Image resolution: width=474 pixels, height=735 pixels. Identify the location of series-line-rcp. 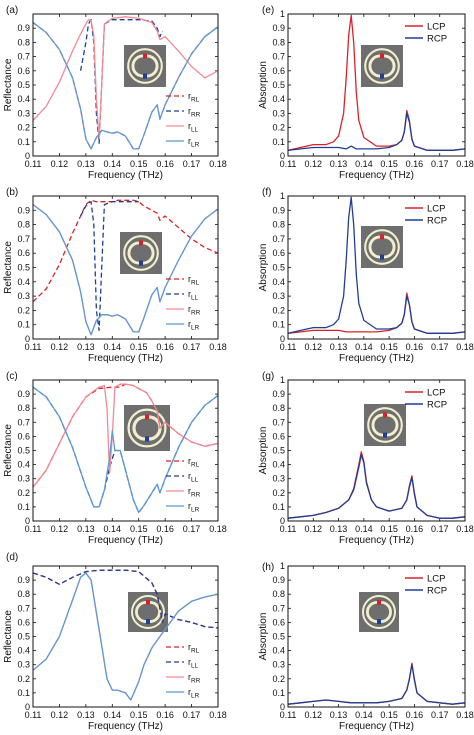
(376, 684).